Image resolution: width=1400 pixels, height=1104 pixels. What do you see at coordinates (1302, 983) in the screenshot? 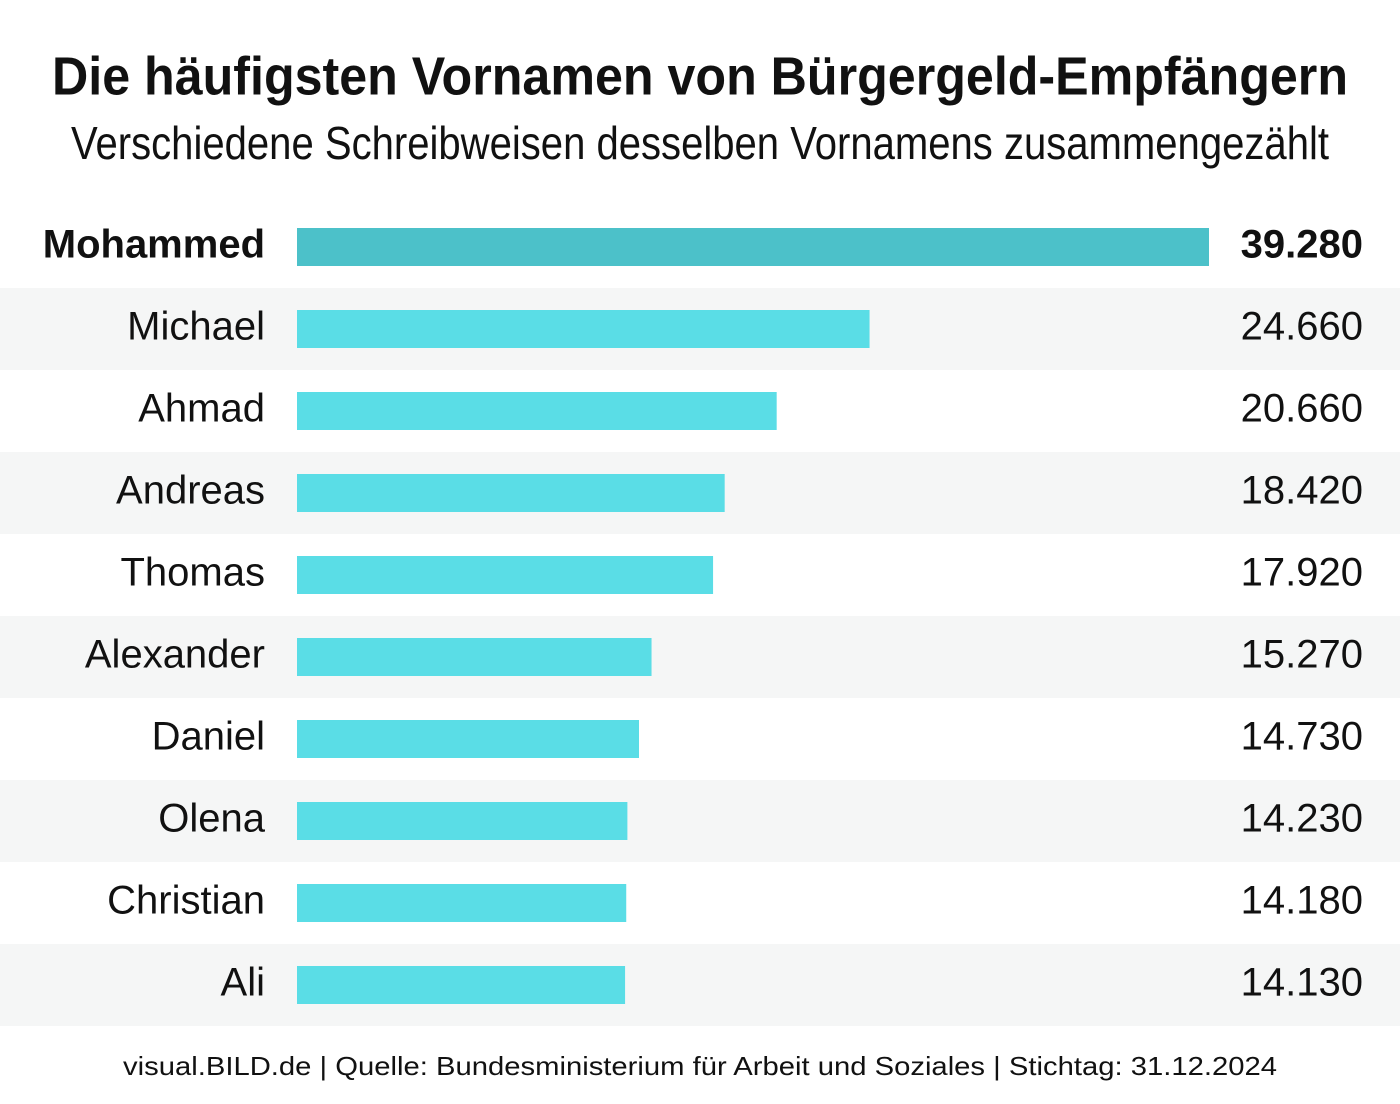
I see `value-label: 14.130` at bounding box center [1302, 983].